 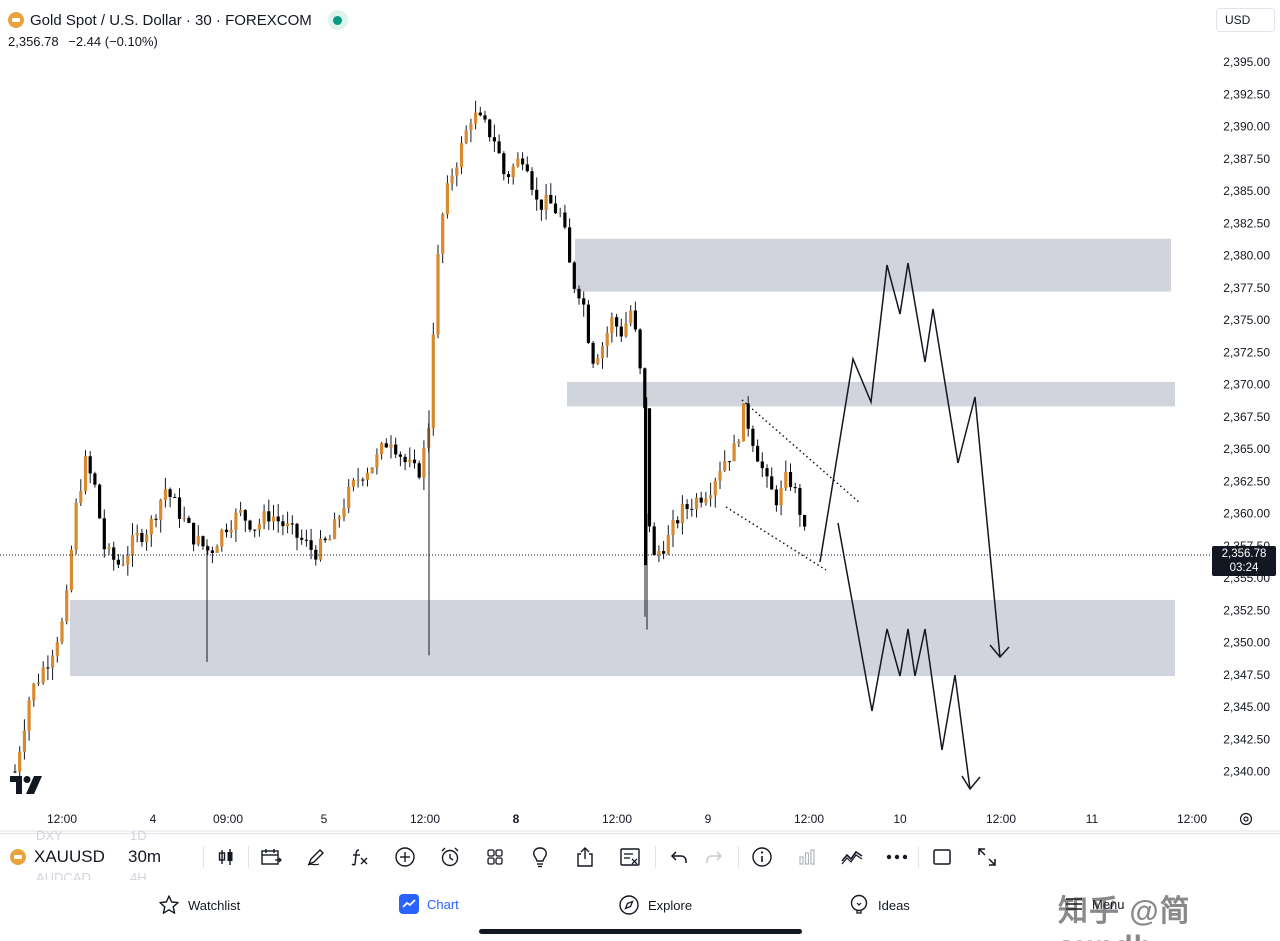 What do you see at coordinates (153, 819) in the screenshot?
I see `time-tick-label: 4` at bounding box center [153, 819].